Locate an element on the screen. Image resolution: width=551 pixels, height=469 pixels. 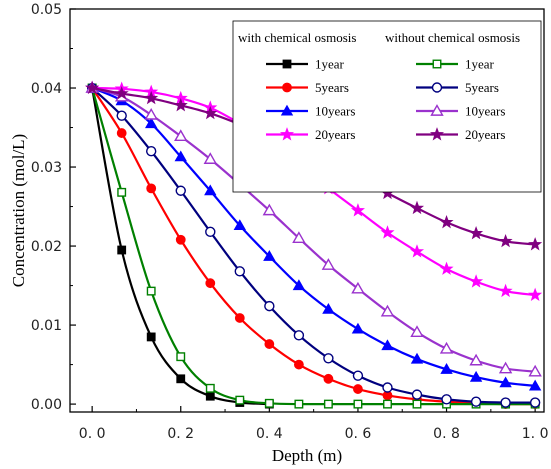
y-tick-label: 0.00 is located at coordinates (46, 405).